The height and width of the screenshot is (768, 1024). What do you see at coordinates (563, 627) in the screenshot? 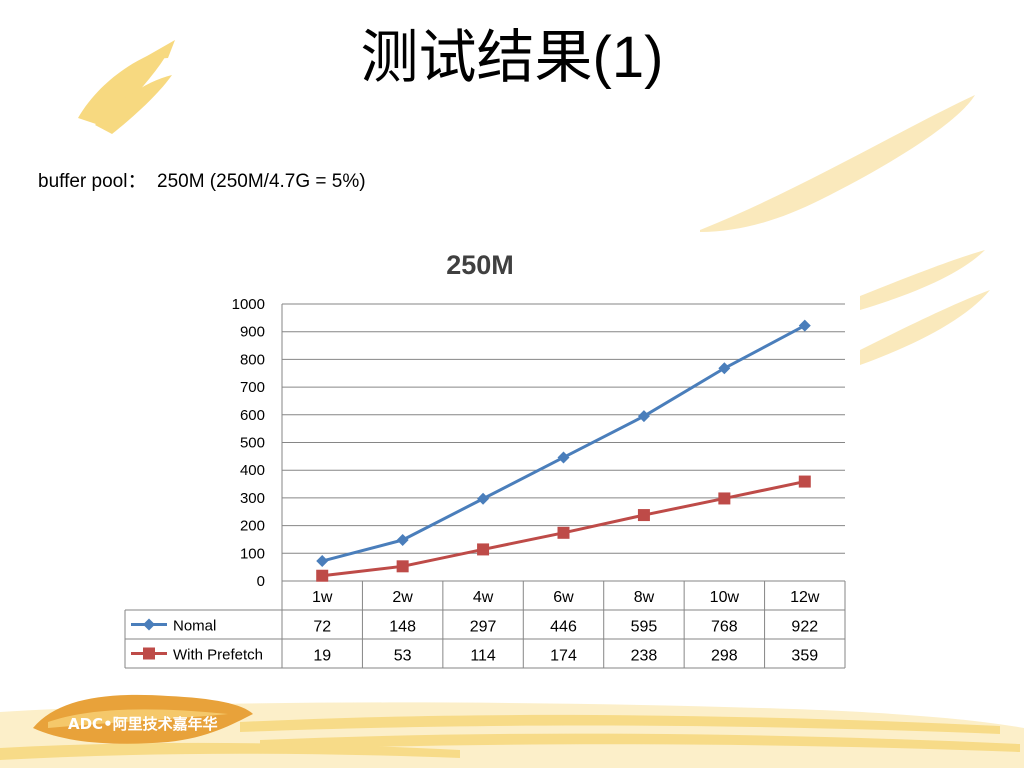
I see `data-table-value: 446` at bounding box center [563, 627].